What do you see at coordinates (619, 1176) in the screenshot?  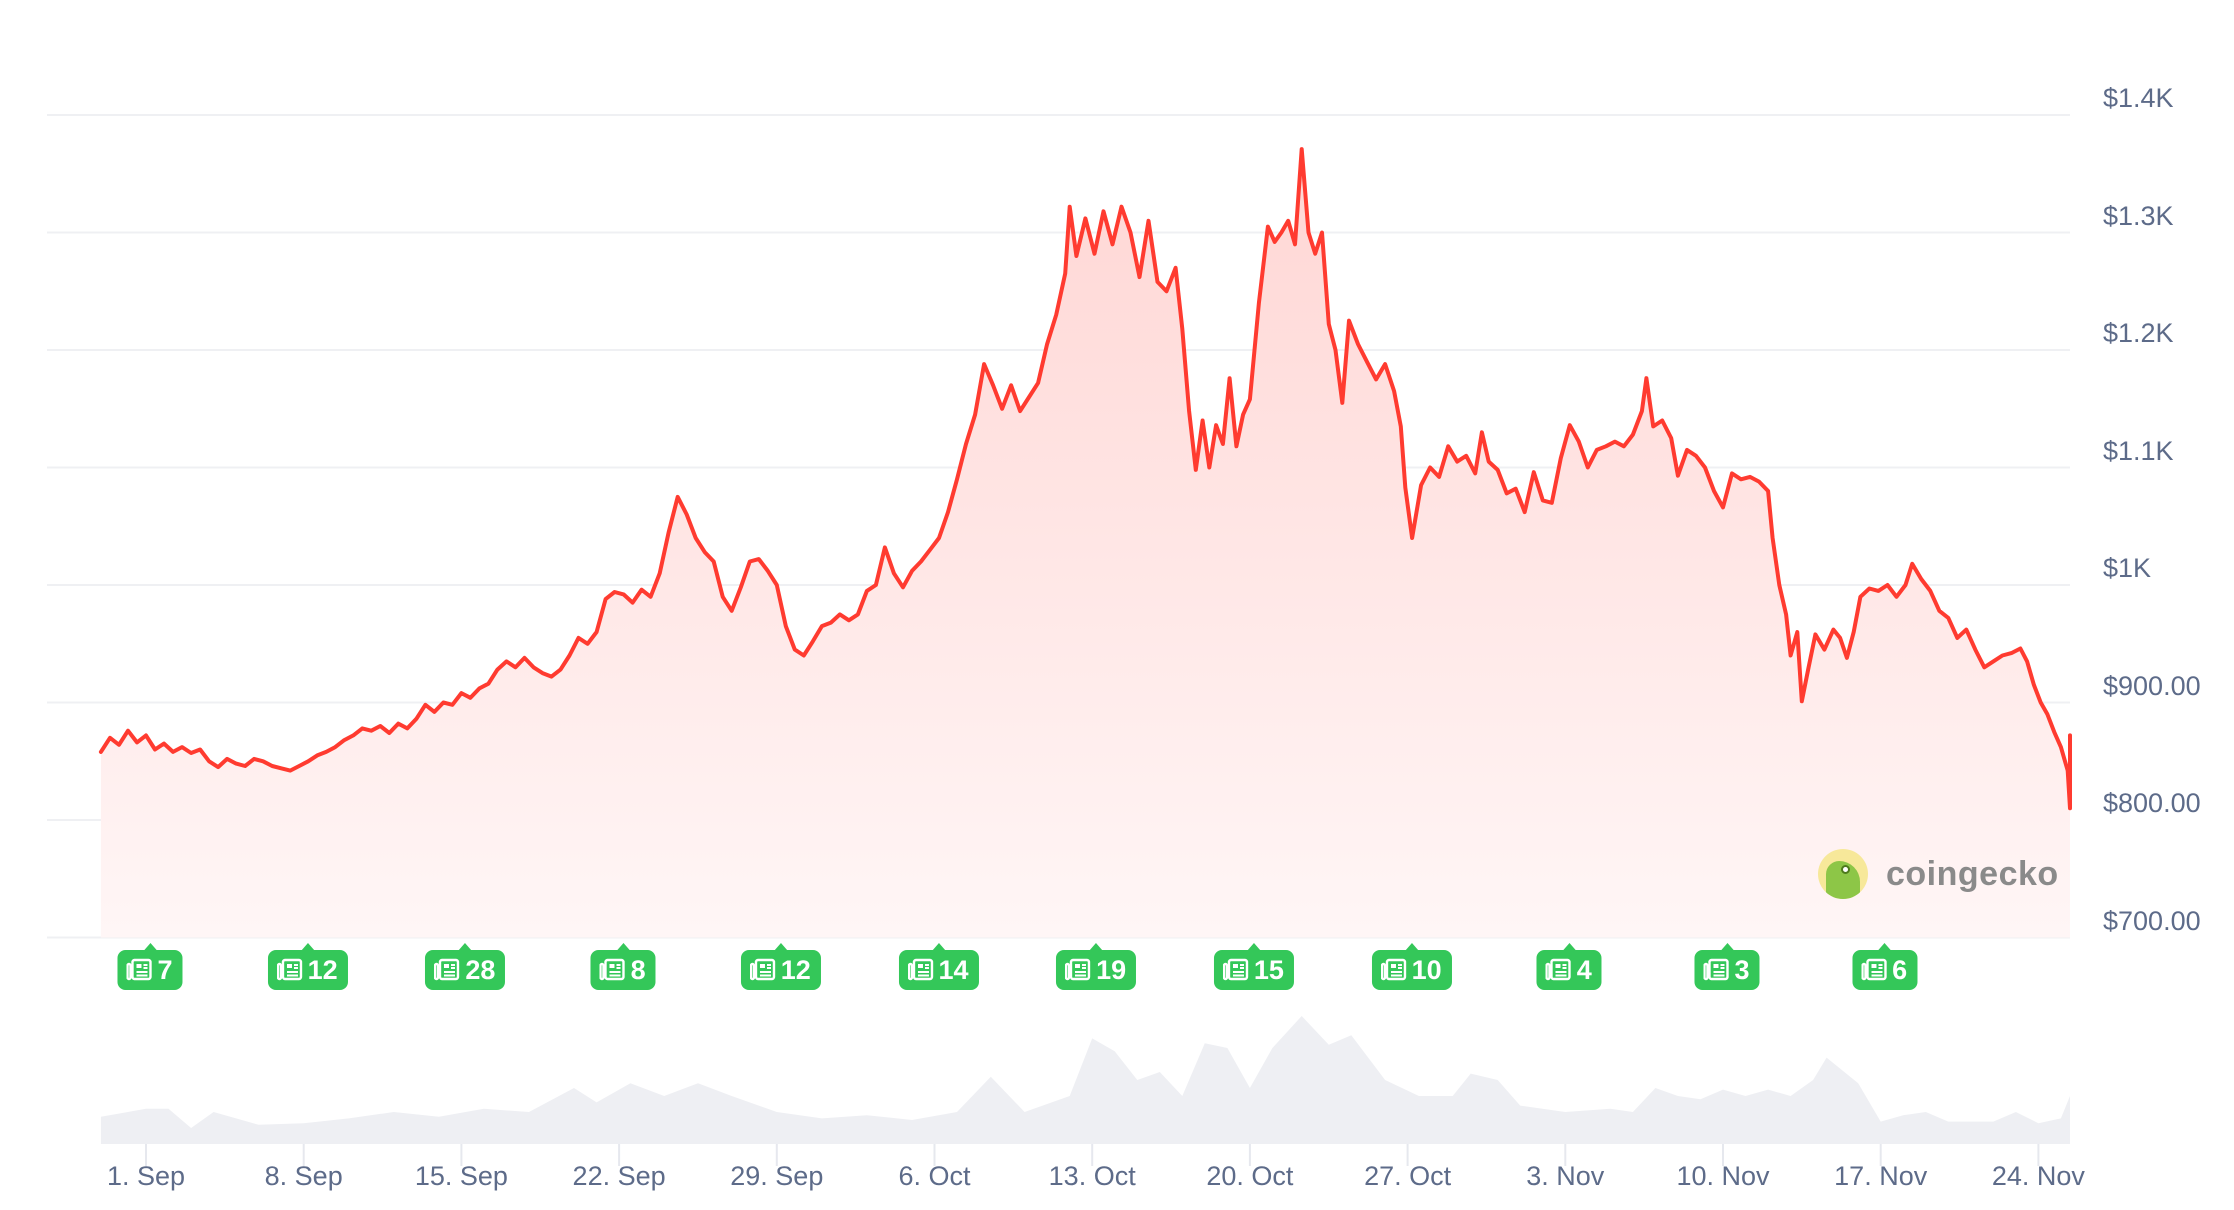 I see `x-axis-label: 22. Sep` at bounding box center [619, 1176].